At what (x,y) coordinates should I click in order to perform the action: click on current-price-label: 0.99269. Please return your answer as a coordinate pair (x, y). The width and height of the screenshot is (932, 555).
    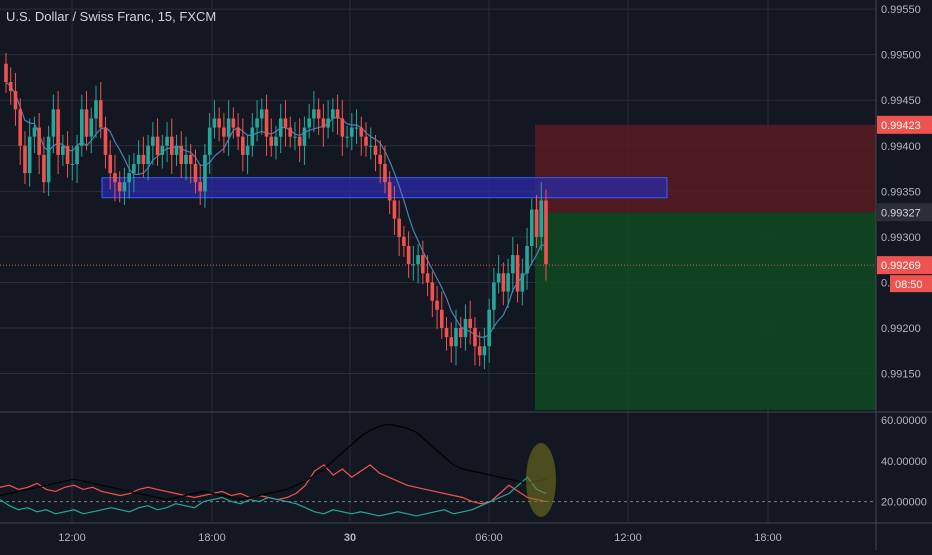
    Looking at the image, I should click on (901, 266).